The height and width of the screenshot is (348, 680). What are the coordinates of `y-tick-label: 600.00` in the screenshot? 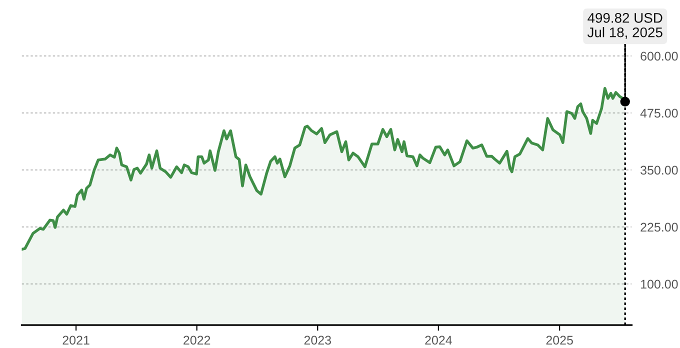 It's located at (659, 56).